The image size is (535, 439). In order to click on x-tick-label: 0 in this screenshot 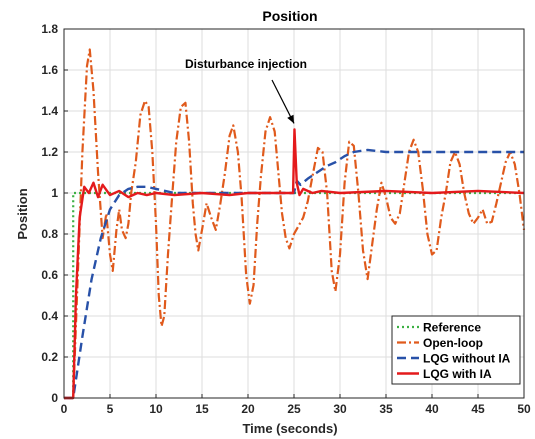, I will do `click(64, 409)`.